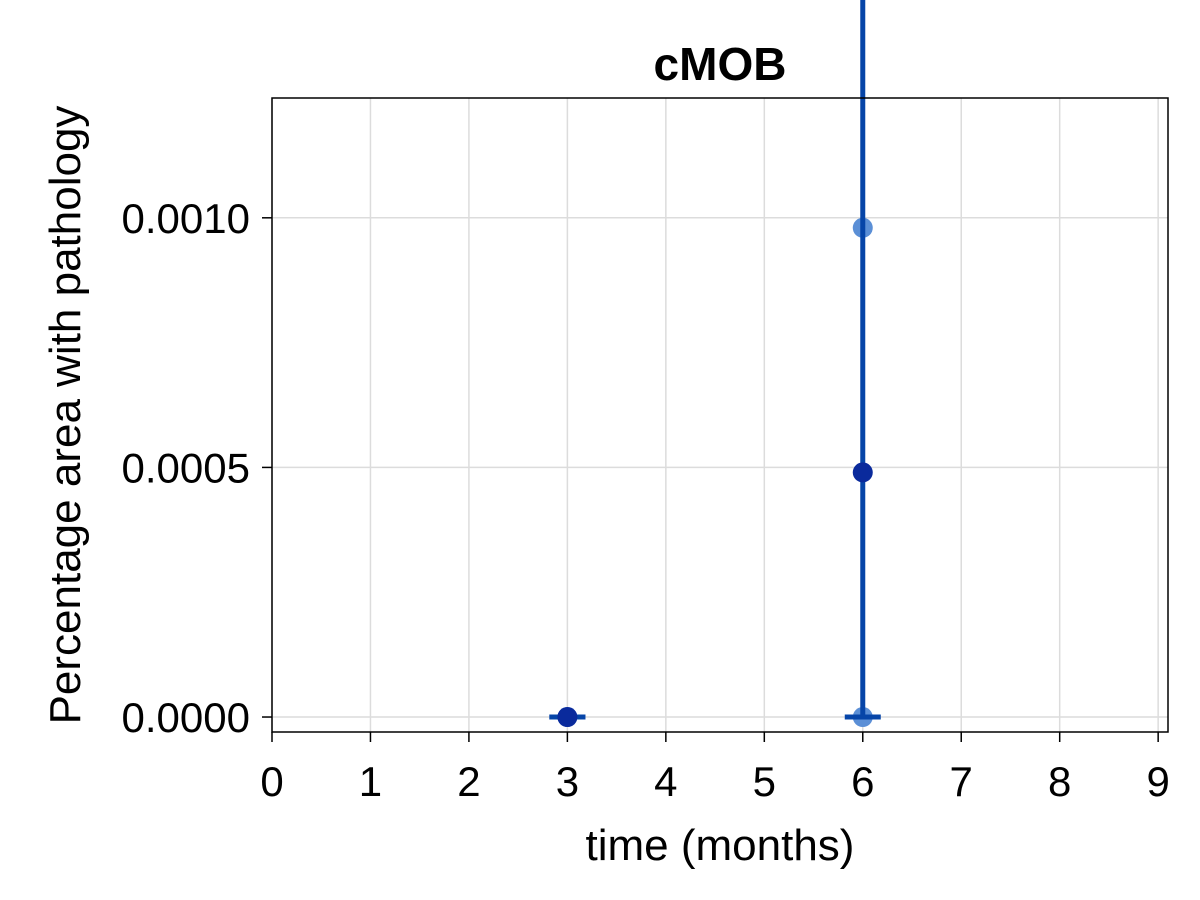 The image size is (1200, 900). Describe the element at coordinates (186, 717) in the screenshot. I see `y-tick-label: 0.0000` at that location.